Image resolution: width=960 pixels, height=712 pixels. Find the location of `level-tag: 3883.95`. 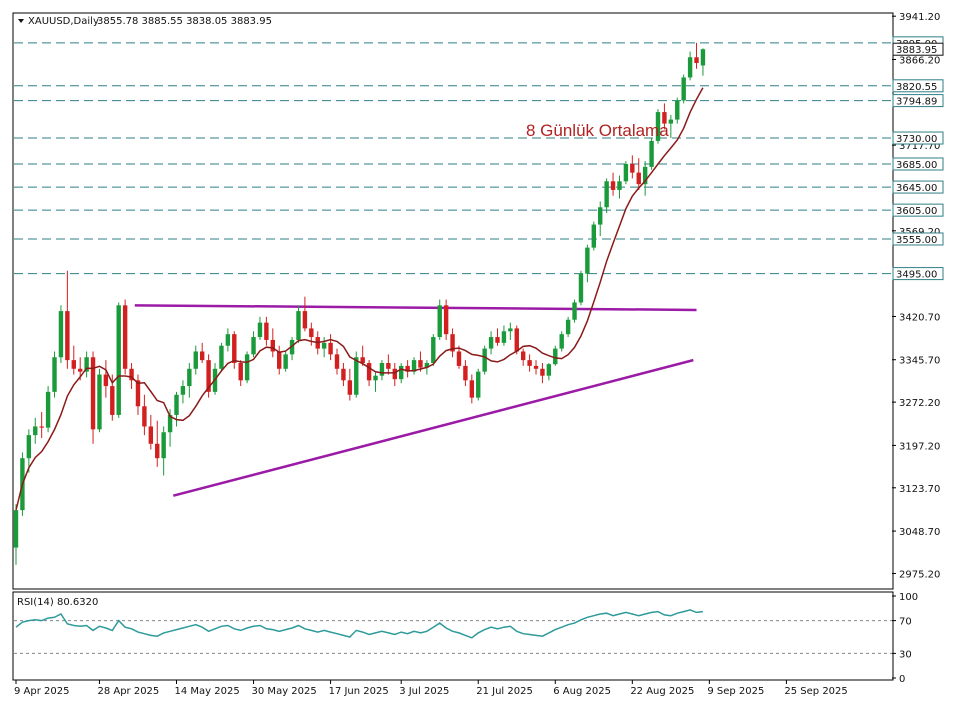

level-tag: 3883.95 is located at coordinates (918, 49).